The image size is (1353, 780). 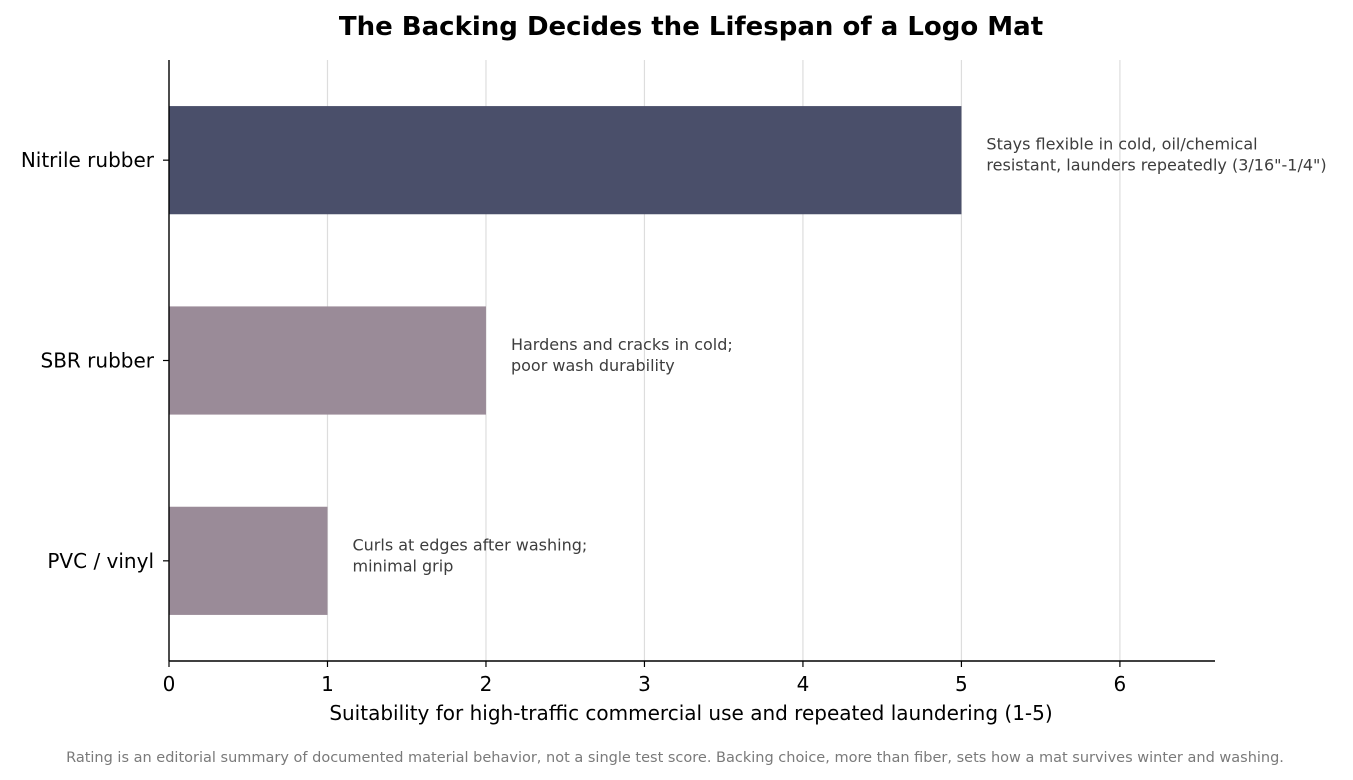 I want to click on x-tick-label: 1, so click(x=327, y=684).